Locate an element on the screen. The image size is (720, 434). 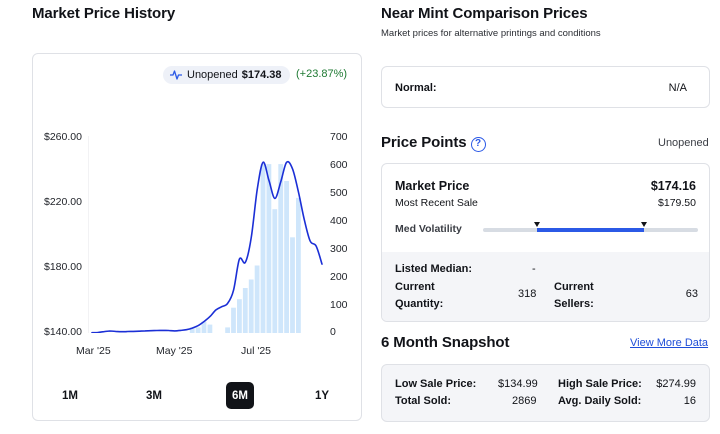
y-tick-right: 700 is located at coordinates (339, 137).